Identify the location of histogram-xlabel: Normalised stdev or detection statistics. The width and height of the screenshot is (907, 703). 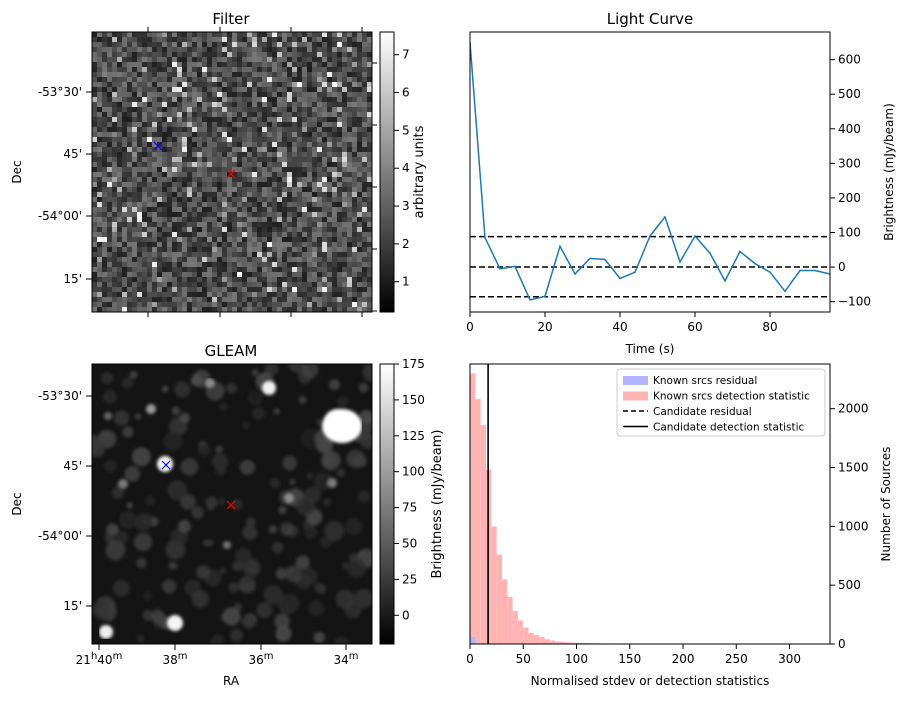
(650, 681).